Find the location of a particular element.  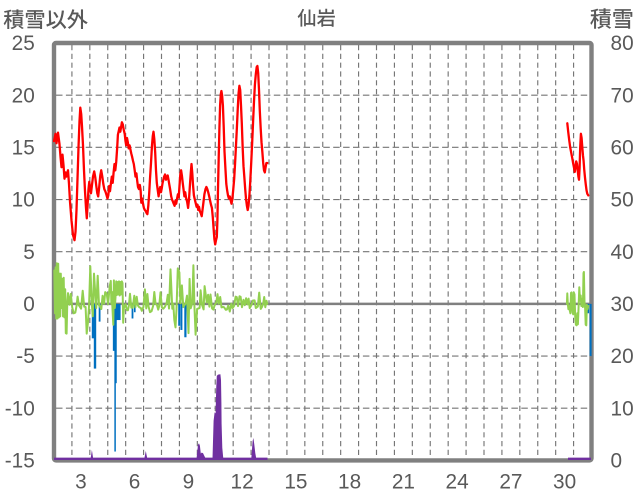

svg-text: 5 is located at coordinates (29, 252).